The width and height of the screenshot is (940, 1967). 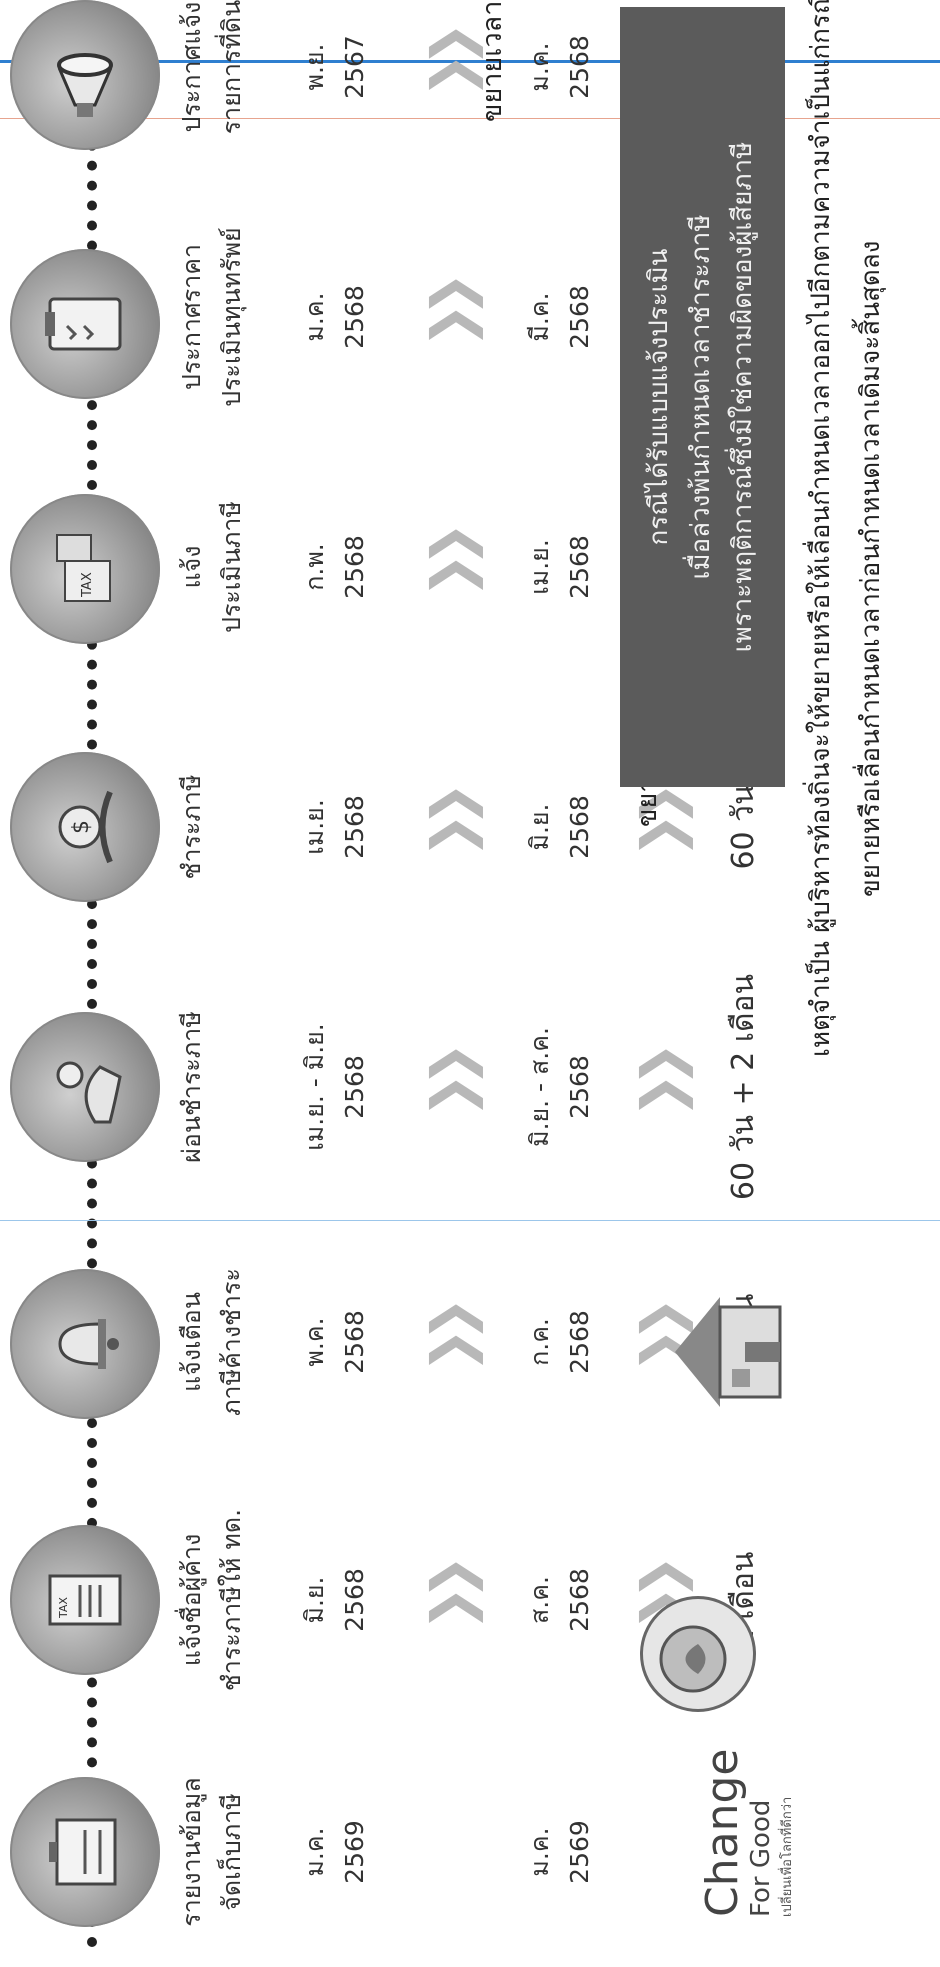 I want to click on original-date: เม.ย. 2568, so click(x=334, y=827).